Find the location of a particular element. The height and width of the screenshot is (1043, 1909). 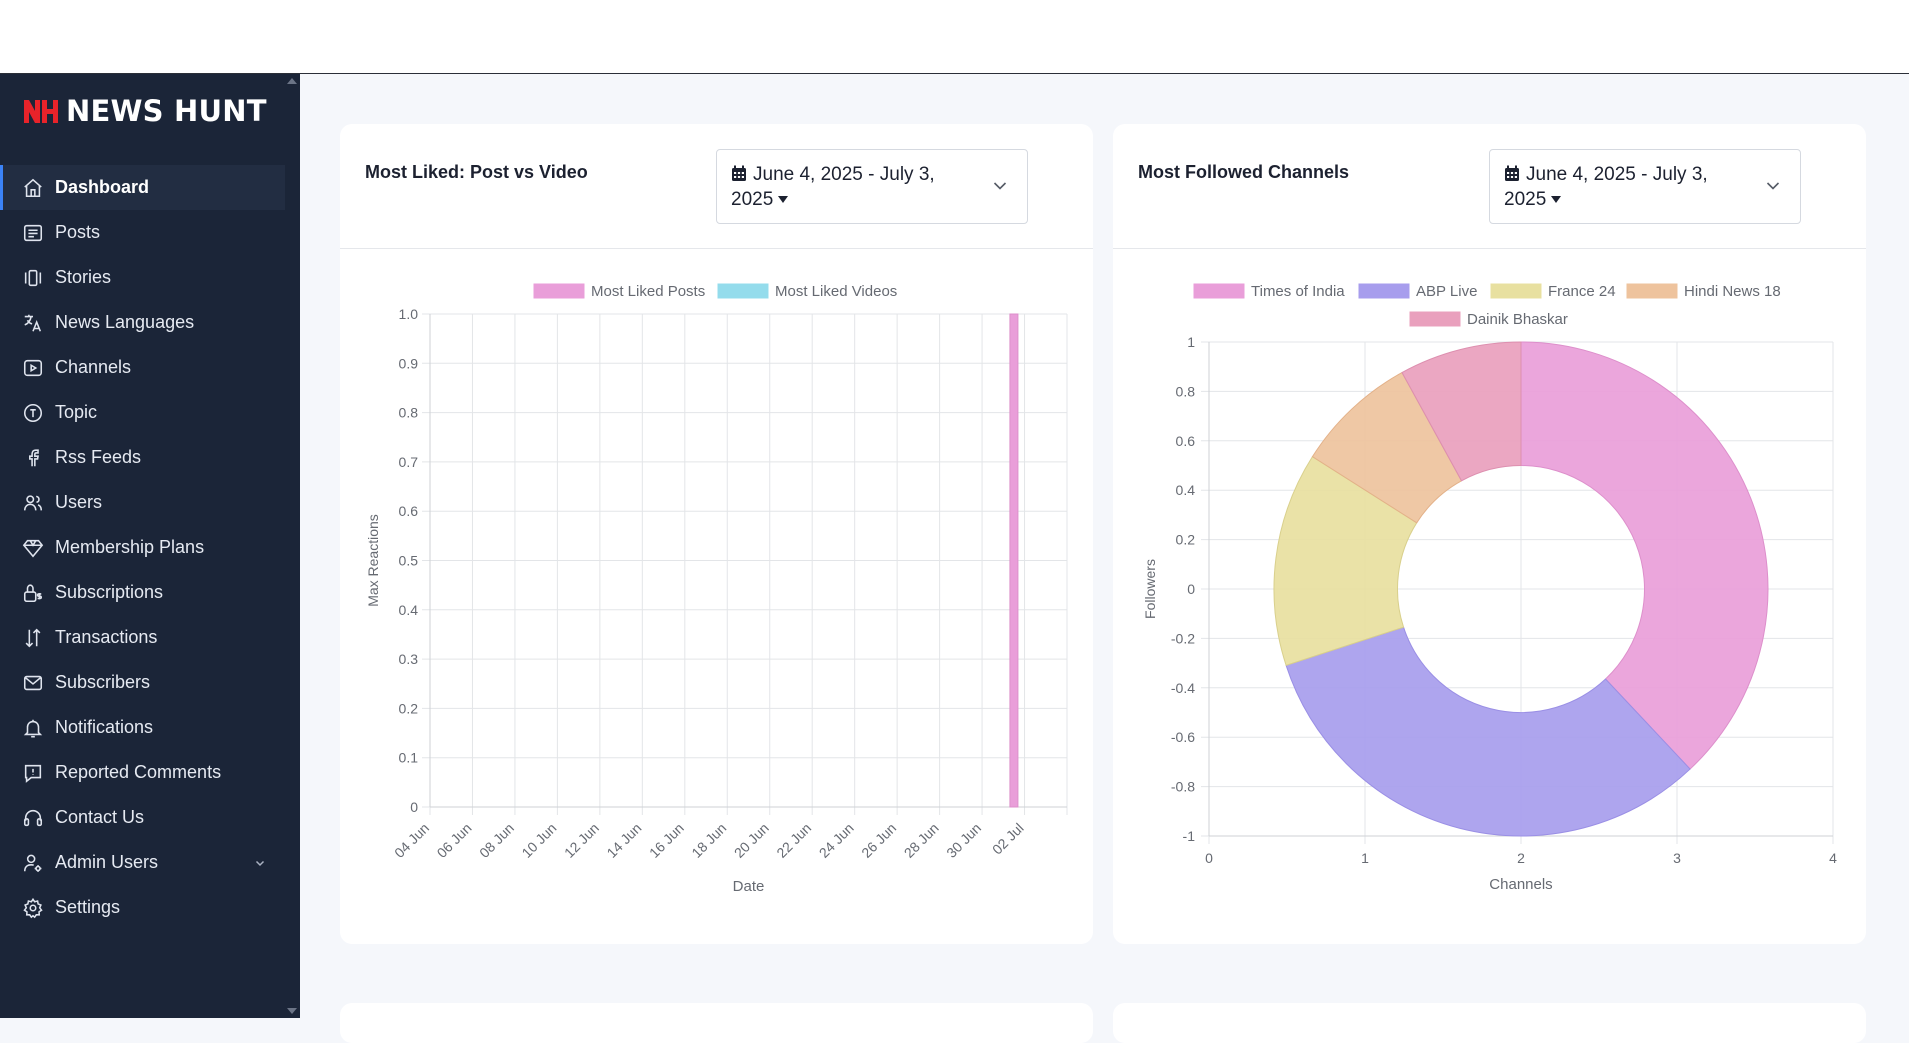

brand-logo: NEWS HUNT is located at coordinates (144, 111).